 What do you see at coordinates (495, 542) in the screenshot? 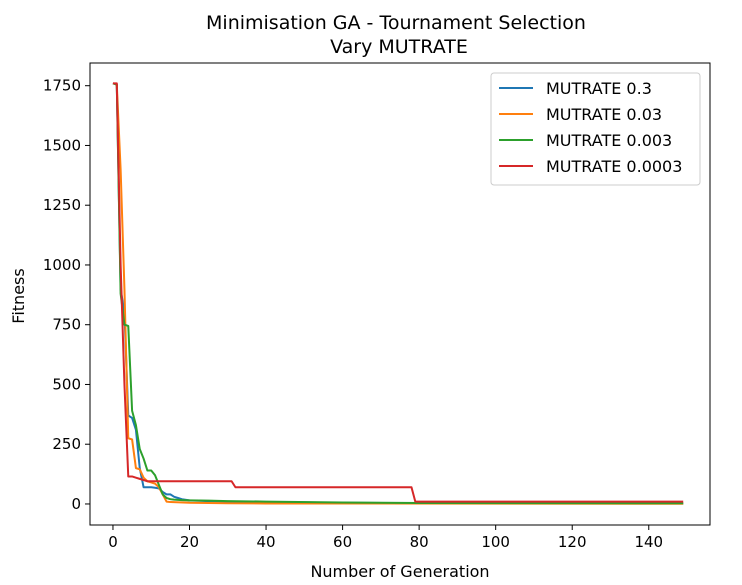
I see `x-tick-label: 100` at bounding box center [495, 542].